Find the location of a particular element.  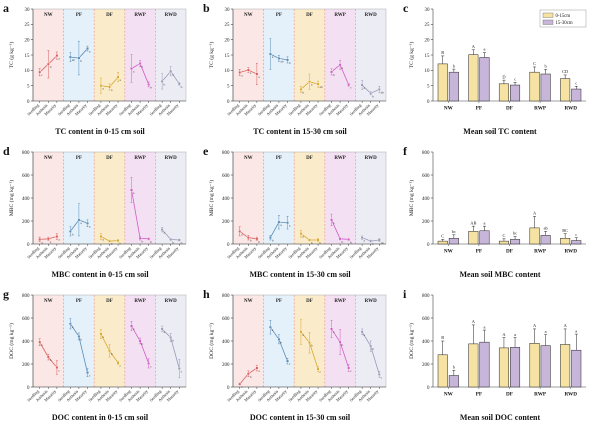

panel-letter-g: g is located at coordinates (6, 294).